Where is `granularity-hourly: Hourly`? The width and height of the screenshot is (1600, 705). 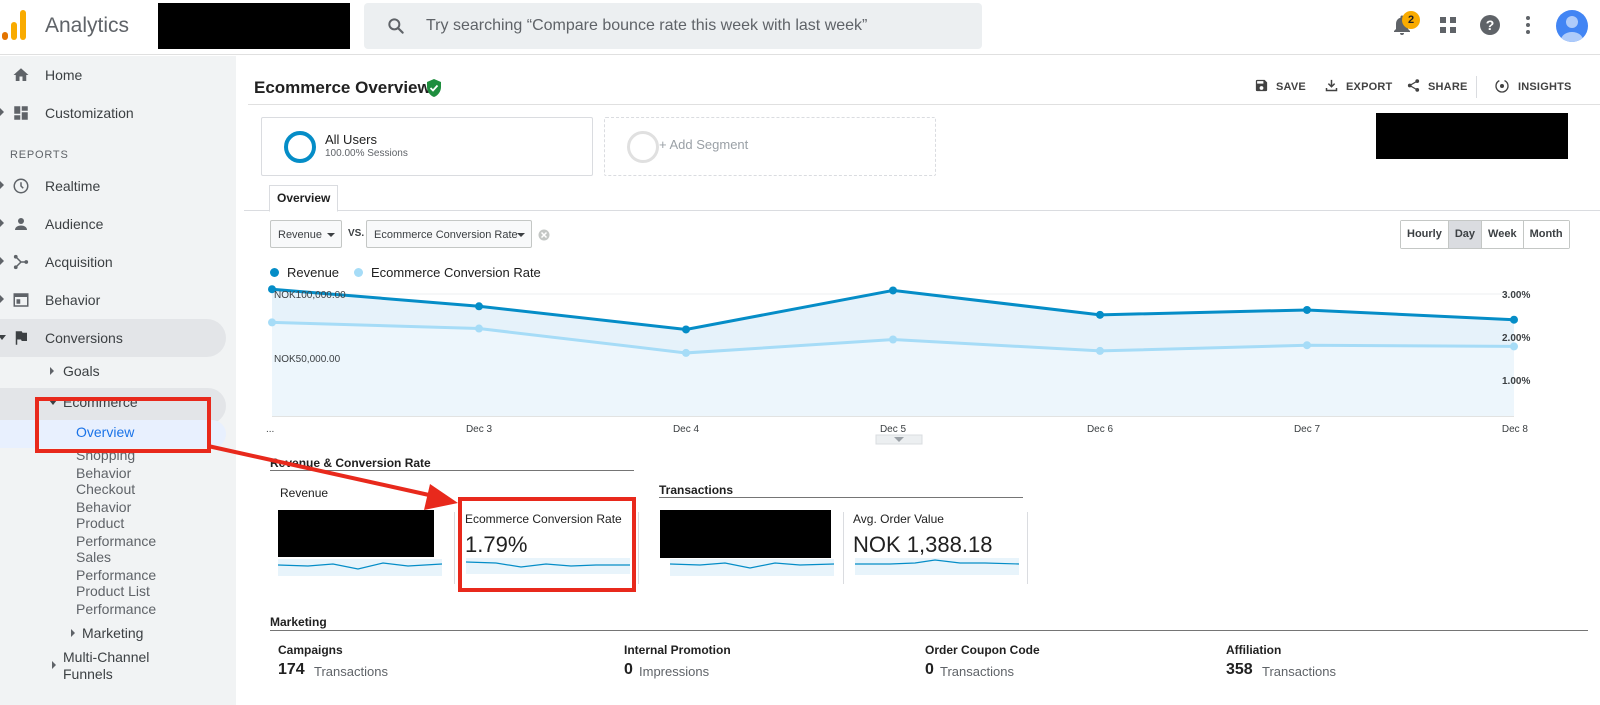 granularity-hourly: Hourly is located at coordinates (1424, 234).